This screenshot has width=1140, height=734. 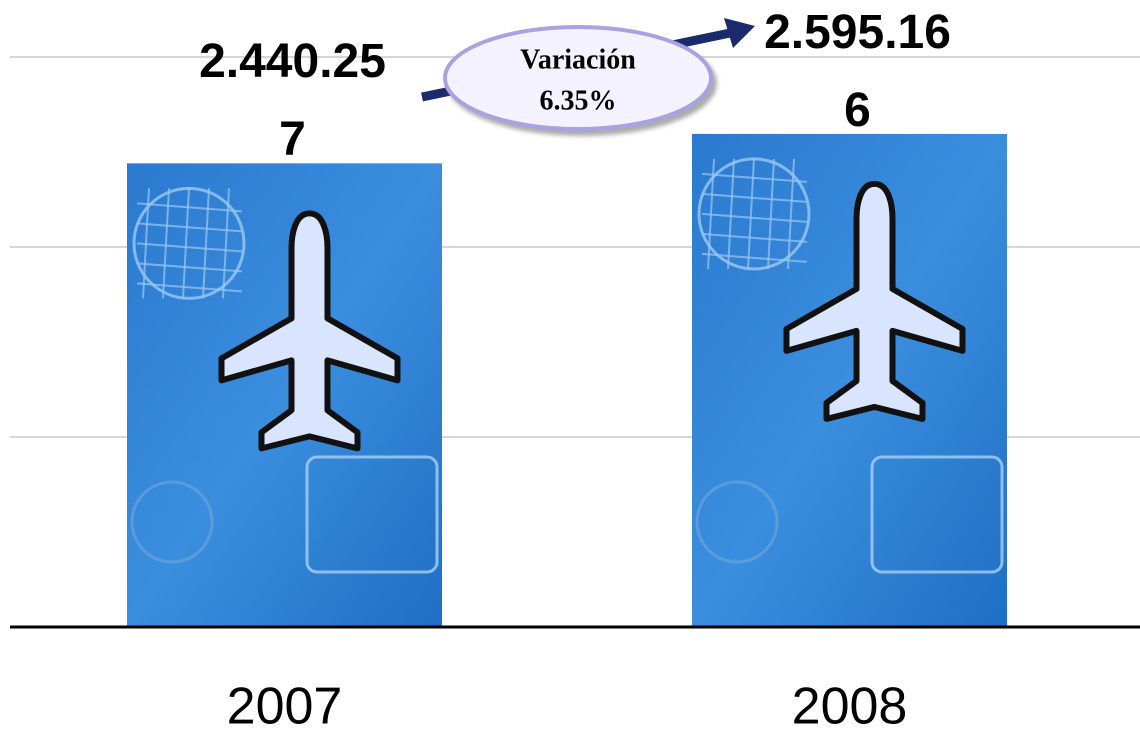 What do you see at coordinates (285, 706) in the screenshot?
I see `x-tick-label: 2007` at bounding box center [285, 706].